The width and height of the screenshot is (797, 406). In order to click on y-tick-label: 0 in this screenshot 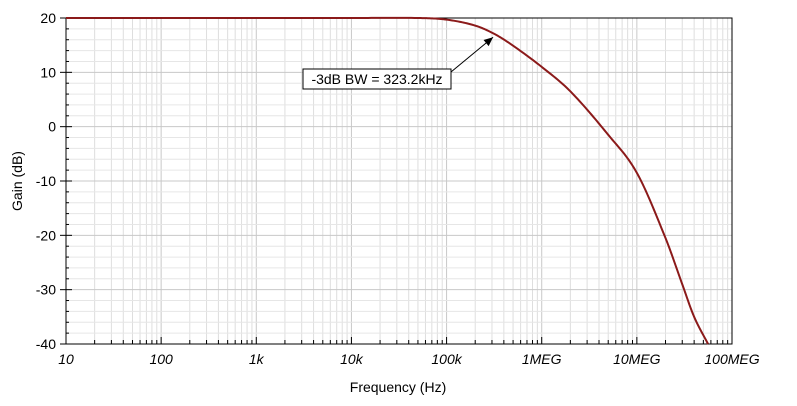, I will do `click(52, 127)`.